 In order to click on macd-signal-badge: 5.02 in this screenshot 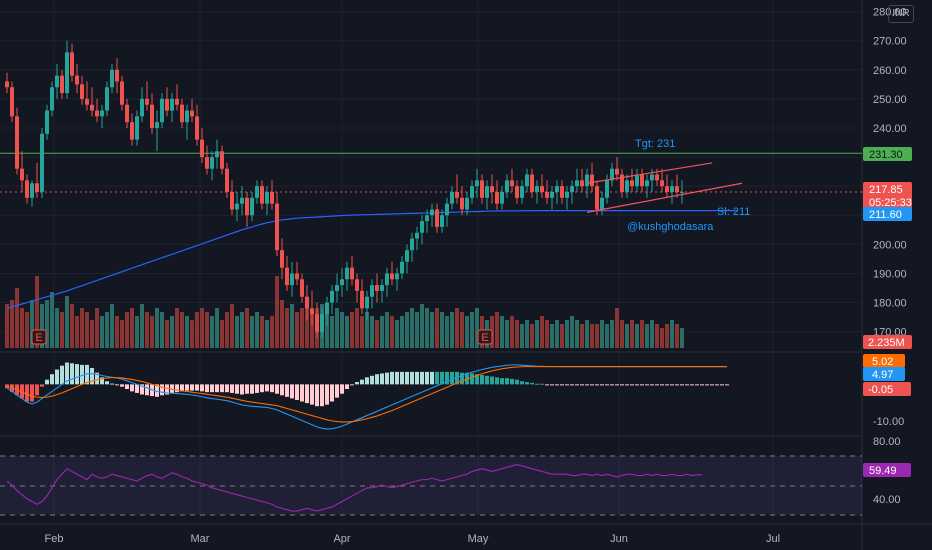, I will do `click(884, 361)`.